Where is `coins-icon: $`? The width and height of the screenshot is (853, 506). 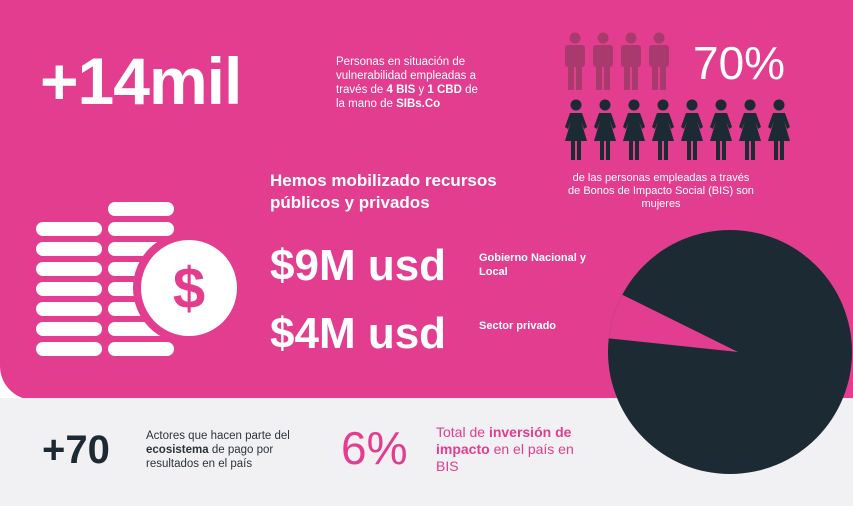 coins-icon: $ is located at coordinates (140, 279).